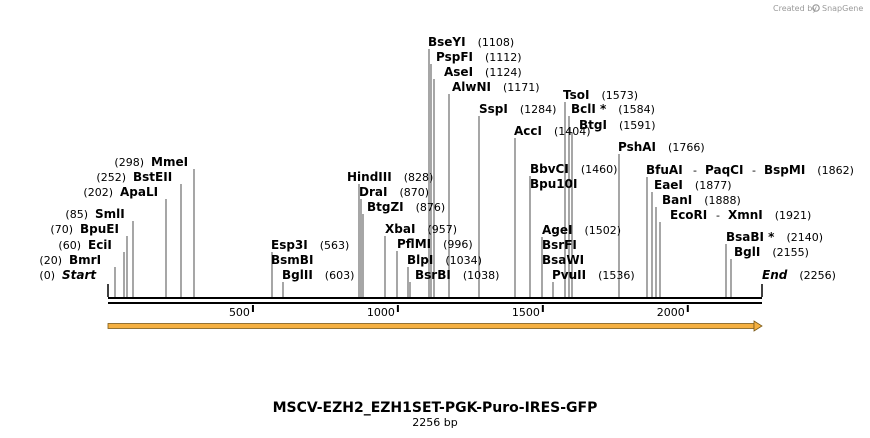 This screenshot has height=438, width=870. What do you see at coordinates (637, 147) in the screenshot?
I see `site-pshai-name: PshAI` at bounding box center [637, 147].